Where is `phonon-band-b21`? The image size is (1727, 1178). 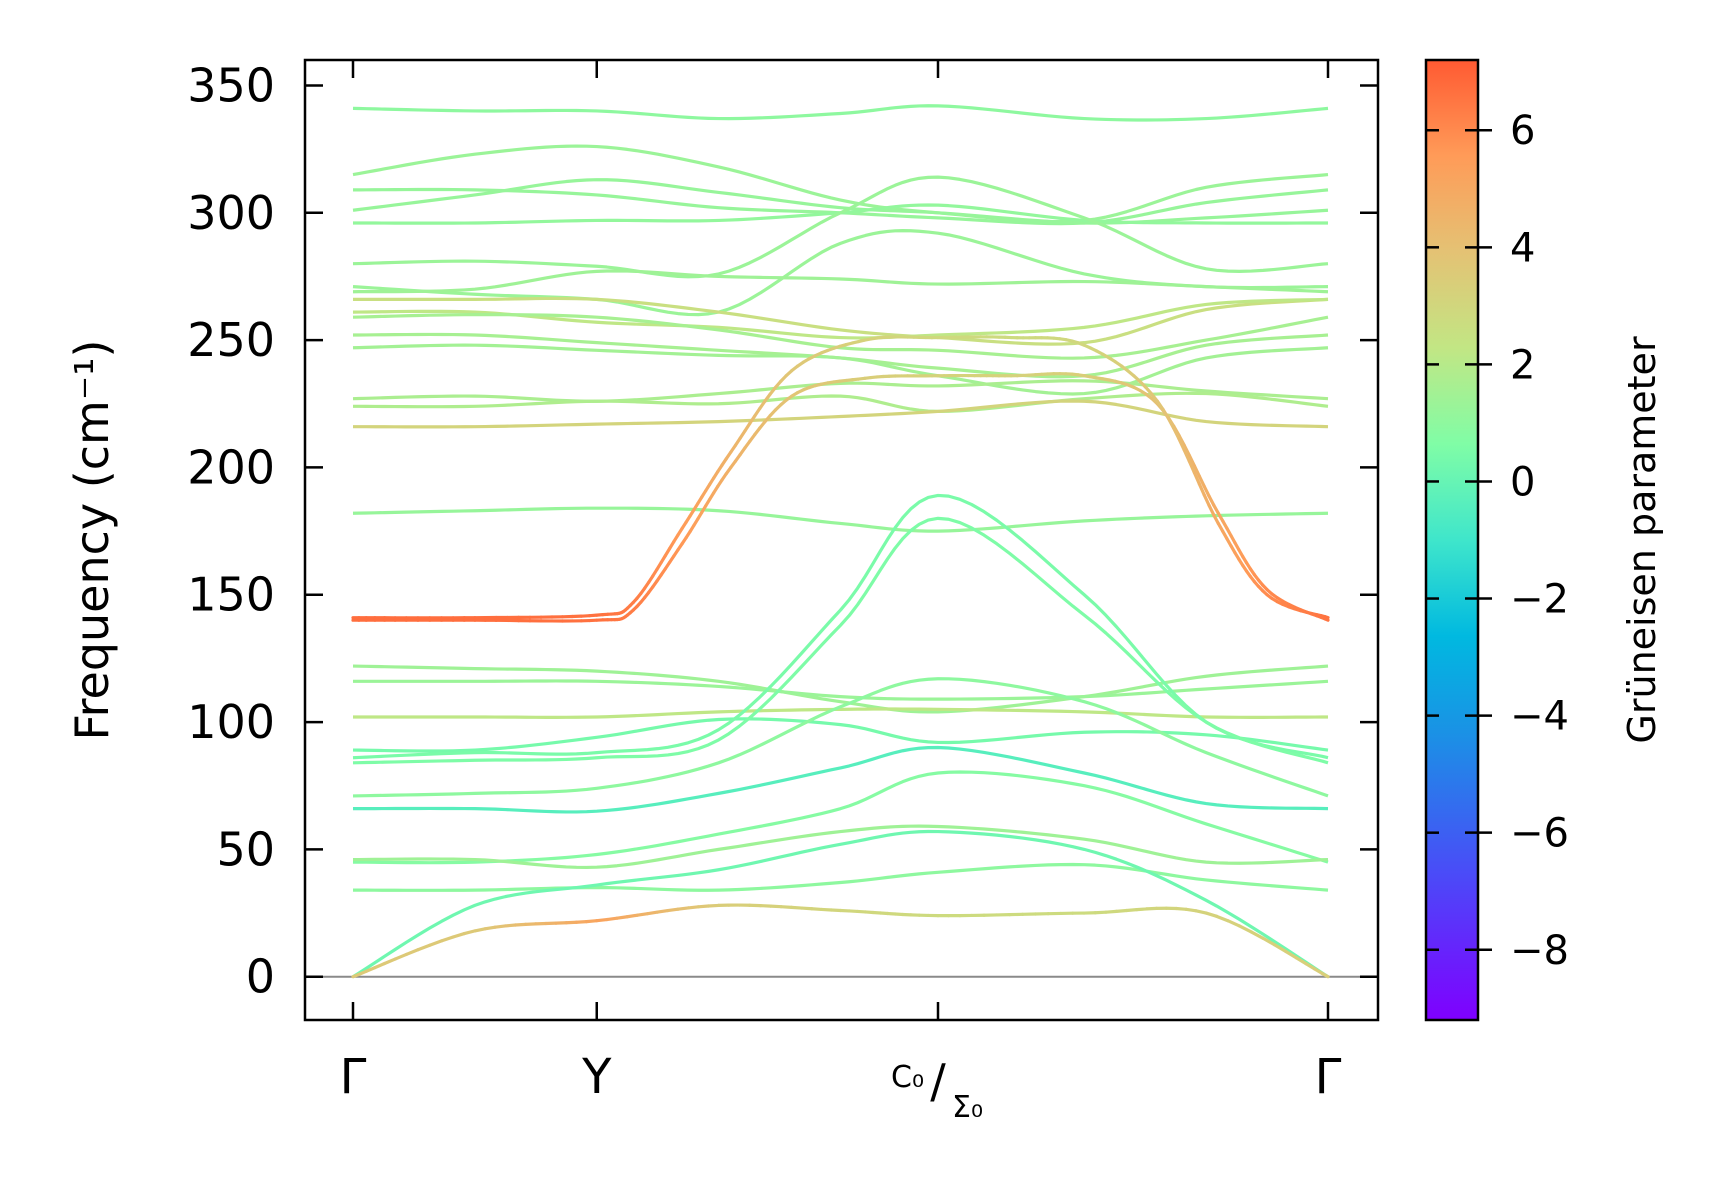
phonon-band-b21 is located at coordinates (841, 690).